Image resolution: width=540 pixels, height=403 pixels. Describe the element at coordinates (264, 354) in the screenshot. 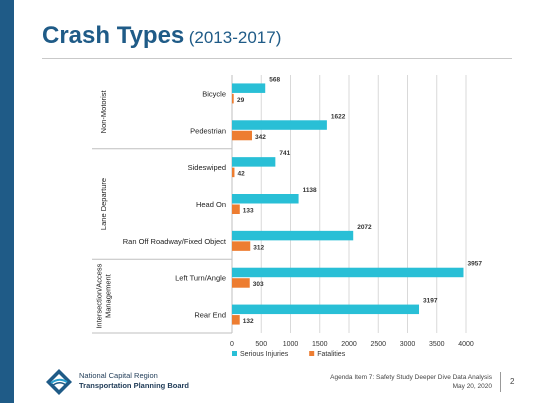

I see `legend-label: Serious Injuries` at that location.